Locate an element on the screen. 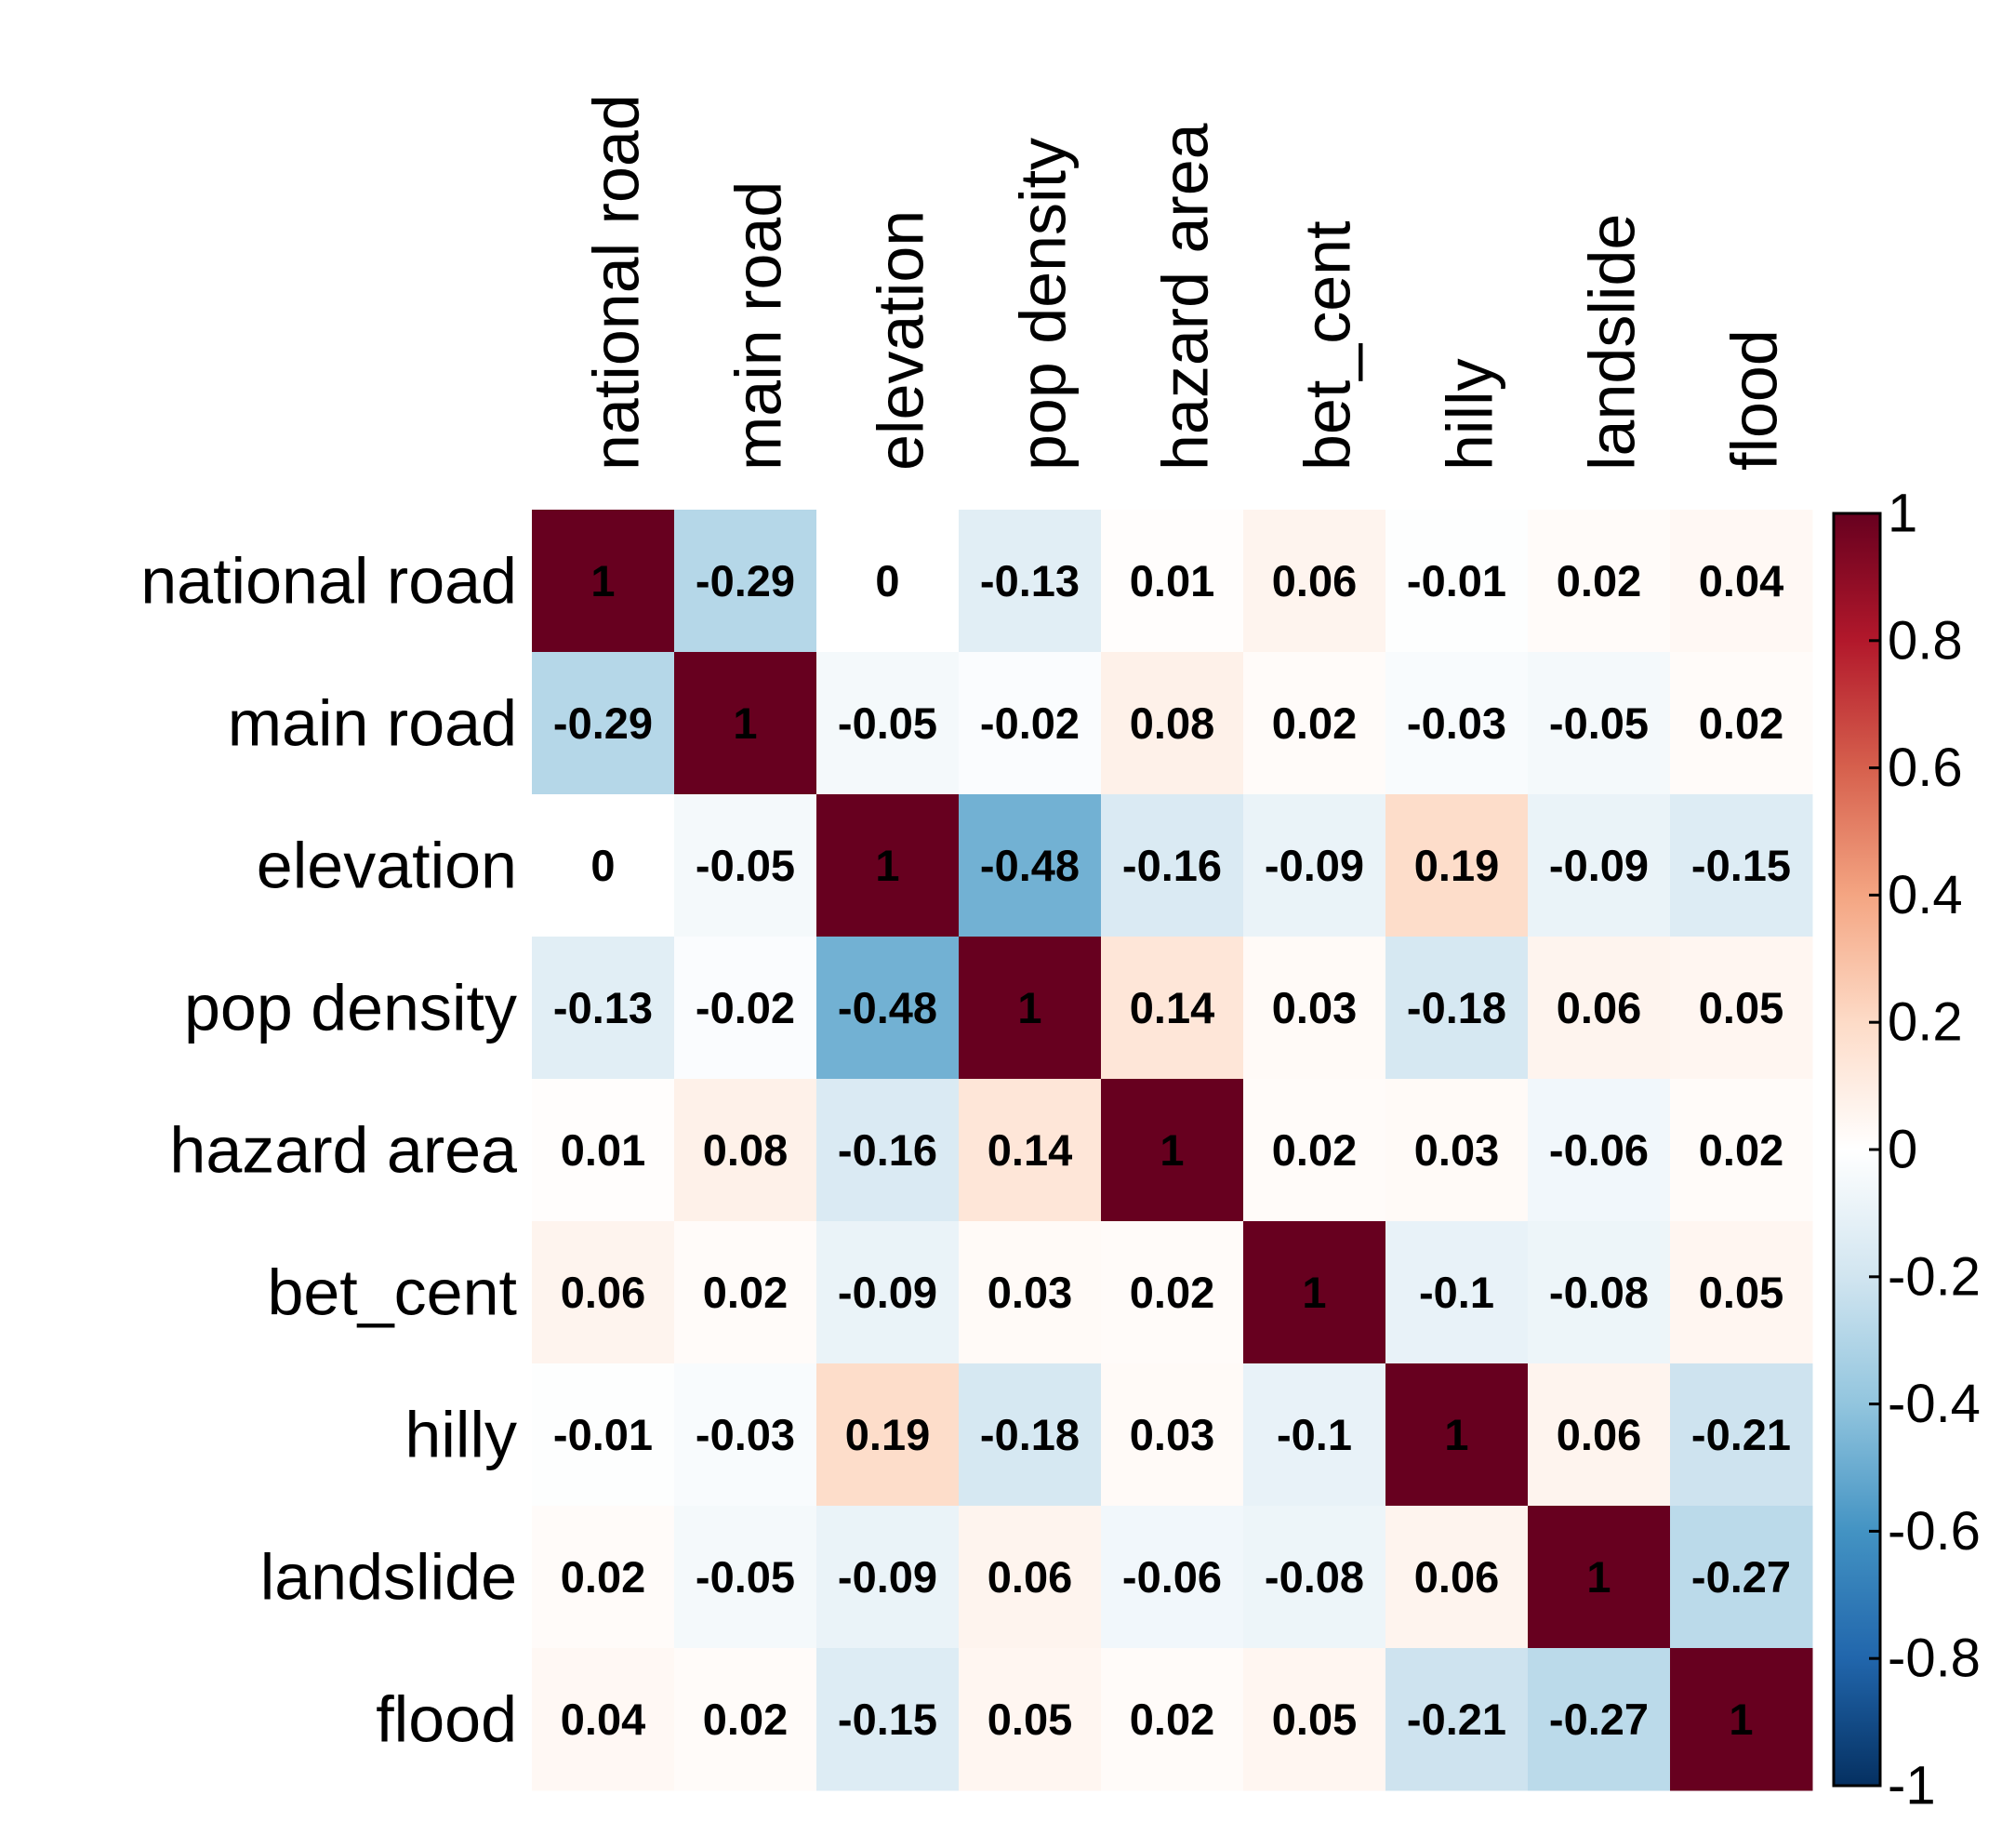 This screenshot has width=2015, height=1848. colorbar-tick-label: 0 is located at coordinates (1903, 1150).